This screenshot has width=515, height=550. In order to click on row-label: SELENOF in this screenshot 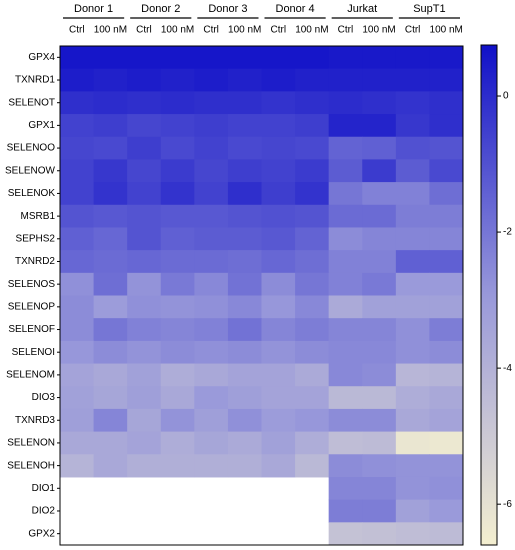, I will do `click(31, 329)`.